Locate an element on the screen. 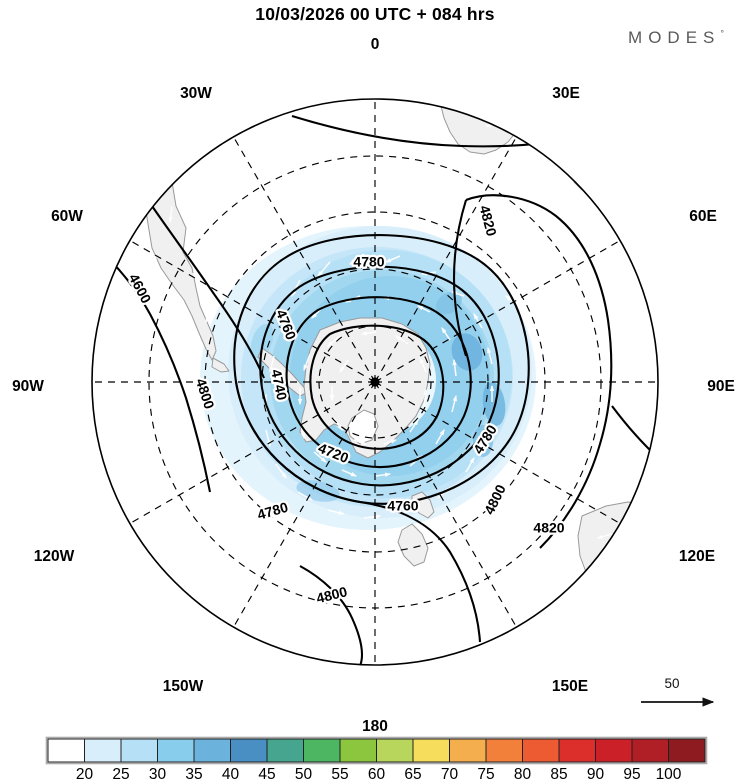 The image size is (750, 782). colorbar-tick-label: 35 is located at coordinates (193, 774).